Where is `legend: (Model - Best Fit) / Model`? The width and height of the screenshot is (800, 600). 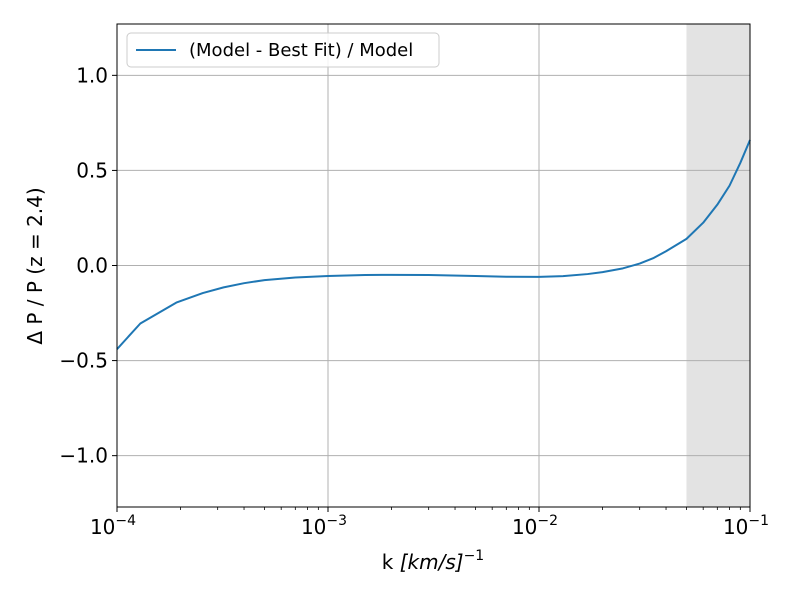 legend: (Model - Best Fit) / Model is located at coordinates (283, 50).